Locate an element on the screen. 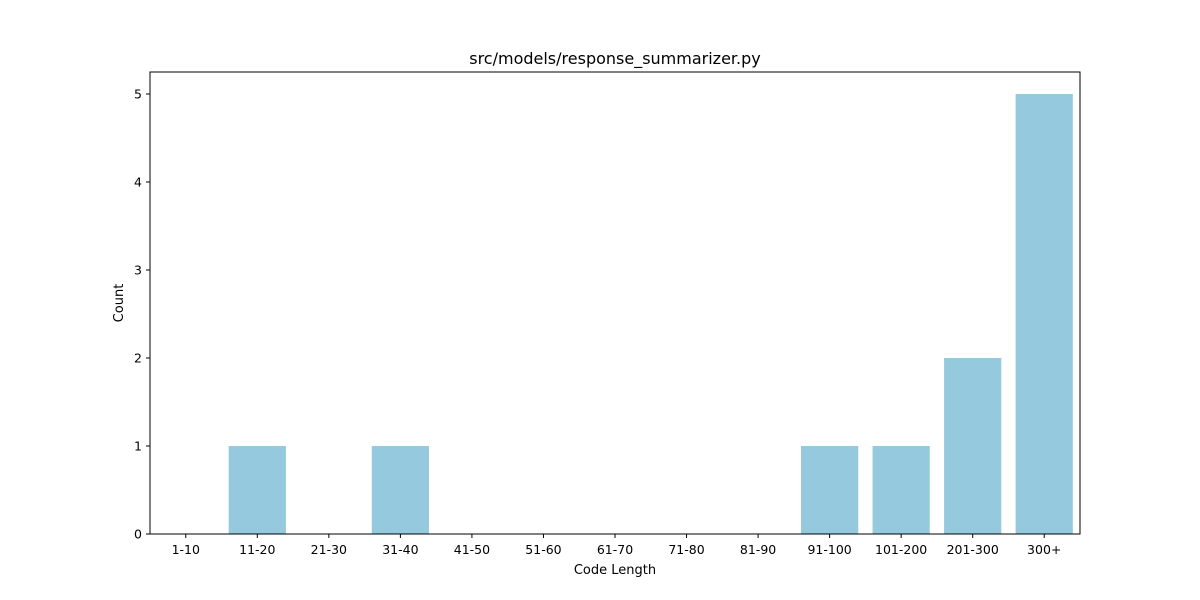  chart-title: src/models/response_summarizer.py is located at coordinates (615, 59).